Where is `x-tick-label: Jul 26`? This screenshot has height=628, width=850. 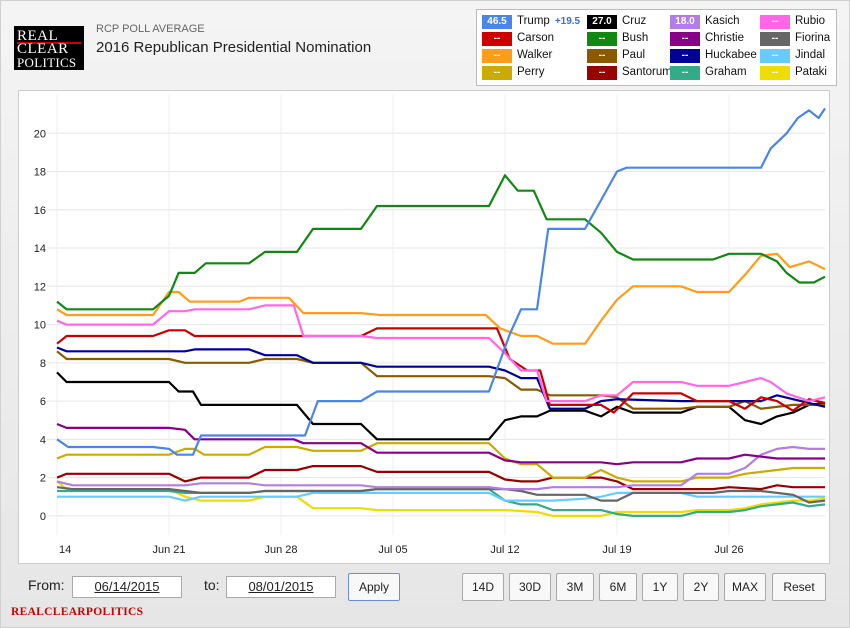
x-tick-label: Jul 26 is located at coordinates (728, 550).